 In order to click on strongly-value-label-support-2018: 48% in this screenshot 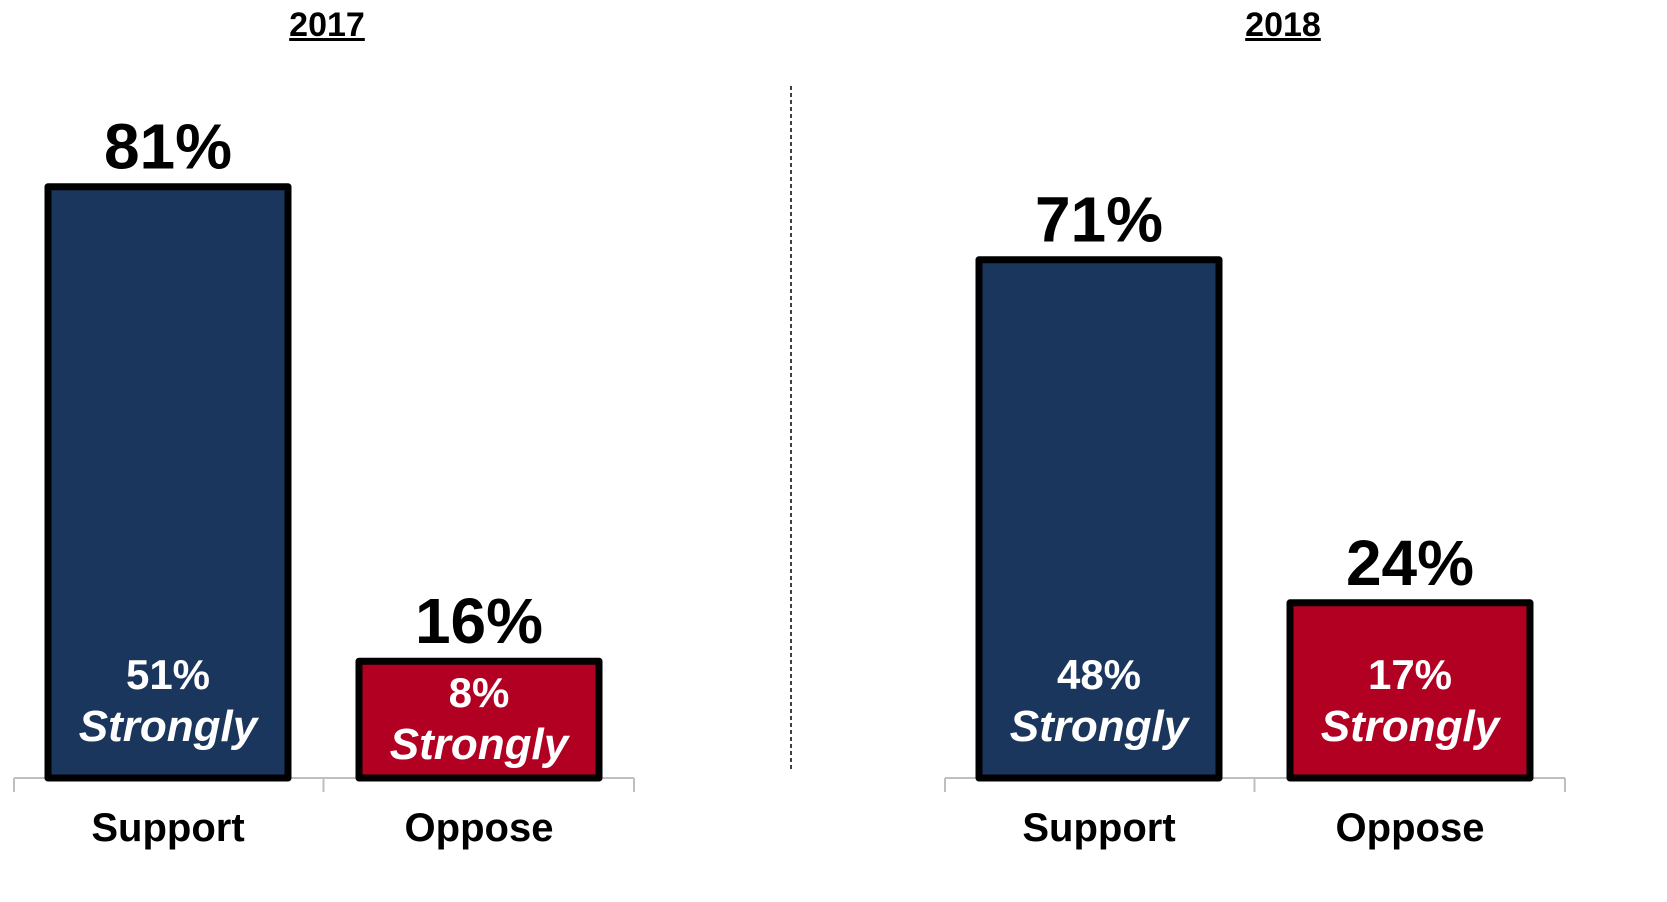, I will do `click(1099, 674)`.